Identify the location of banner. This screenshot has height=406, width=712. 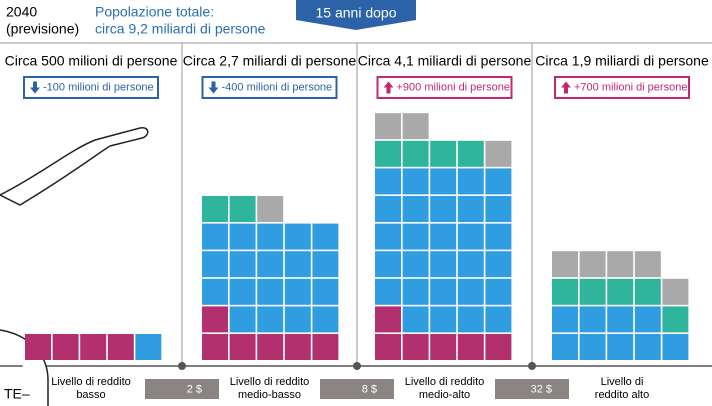
(356, 15).